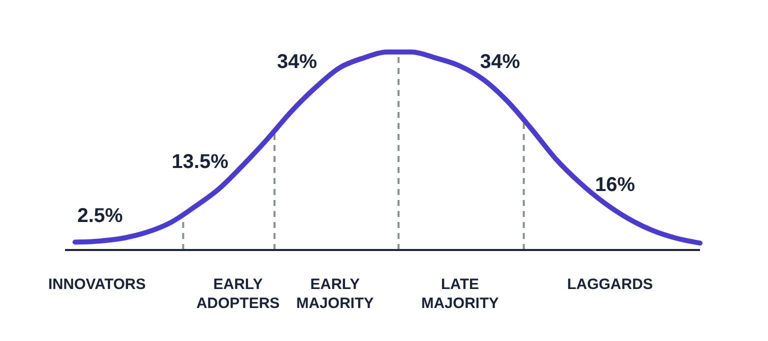  I want to click on annotation: 2.5%, so click(100, 216).